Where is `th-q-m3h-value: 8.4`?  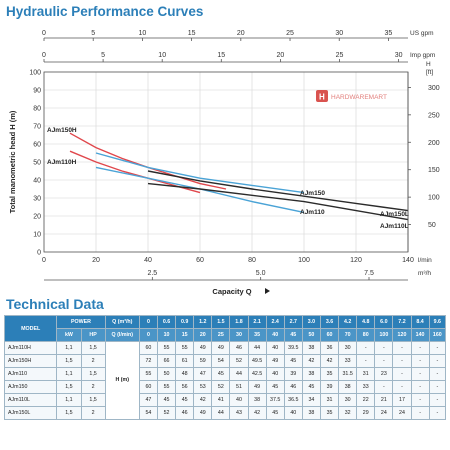 th-q-m3h-value: 8.4 is located at coordinates (420, 322).